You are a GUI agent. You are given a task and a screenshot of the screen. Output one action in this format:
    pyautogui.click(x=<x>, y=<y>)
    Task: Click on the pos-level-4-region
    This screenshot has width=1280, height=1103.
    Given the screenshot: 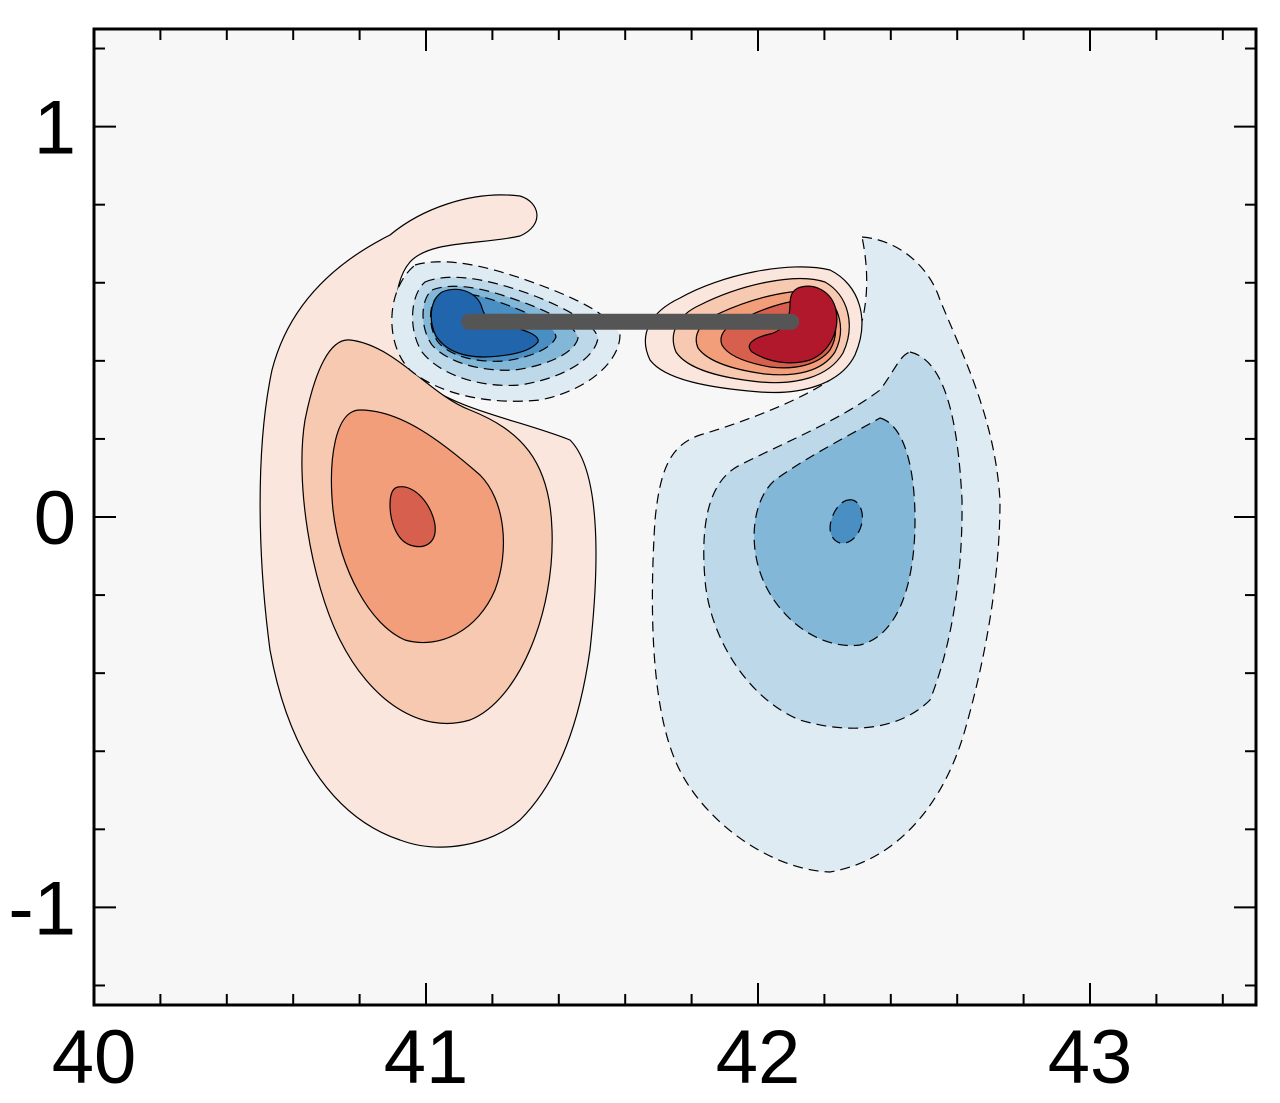 What is the action you would take?
    pyautogui.click(x=412, y=517)
    